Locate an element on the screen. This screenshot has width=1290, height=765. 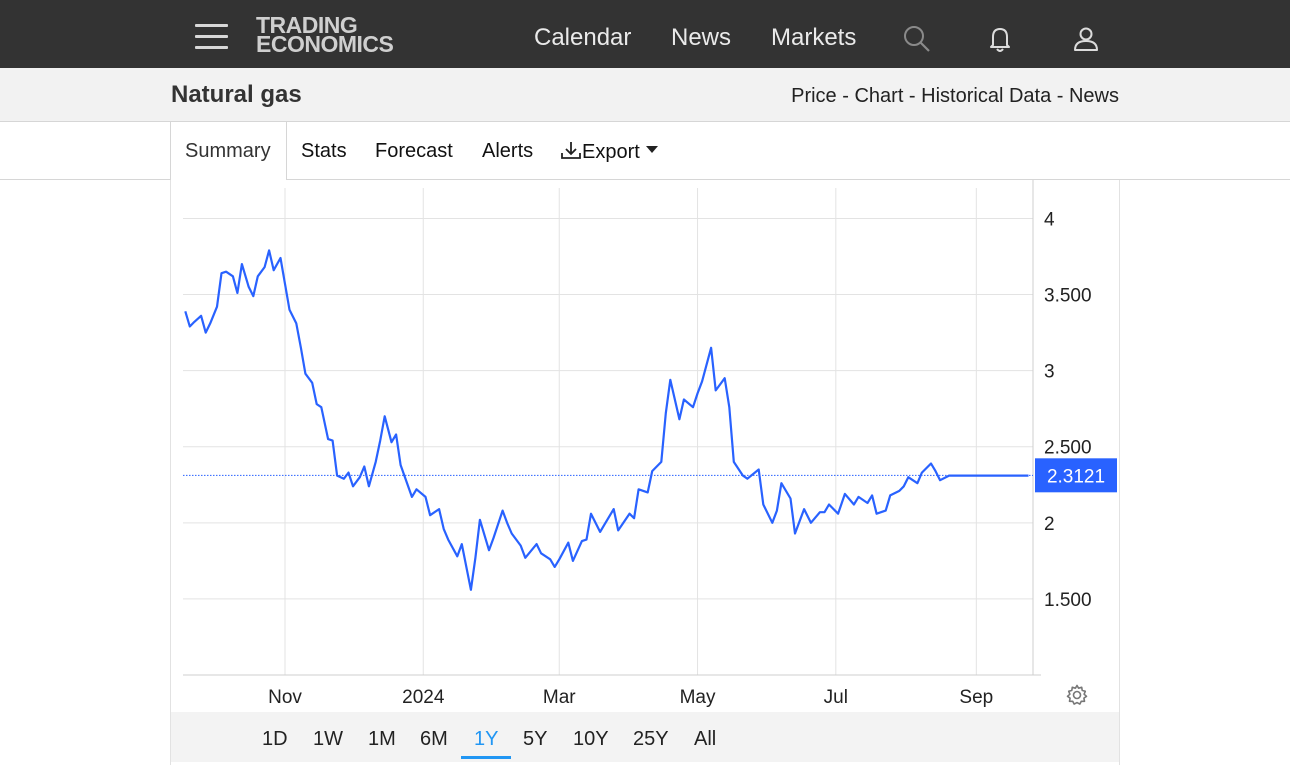
range-1y: 1Y is located at coordinates (486, 739).